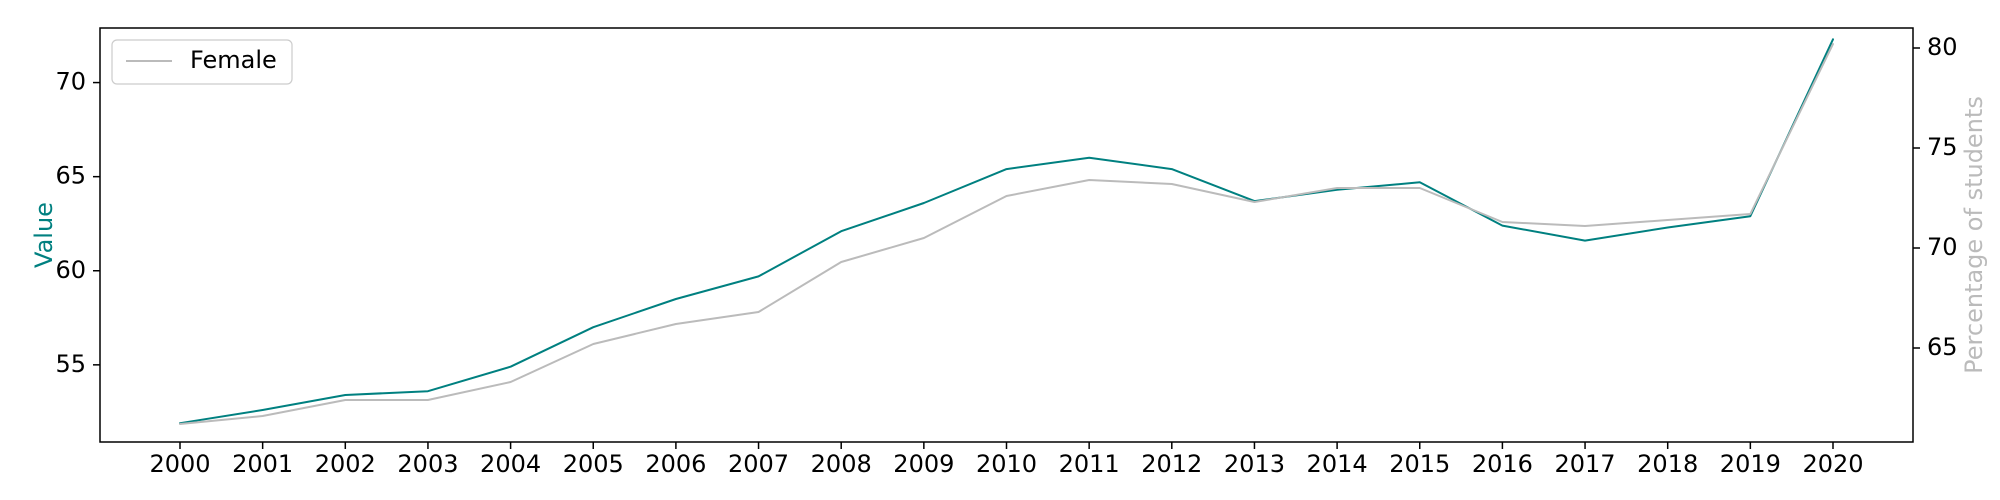 Image resolution: width=2000 pixels, height=500 pixels. I want to click on x-tick-label-2001: 2001, so click(262, 464).